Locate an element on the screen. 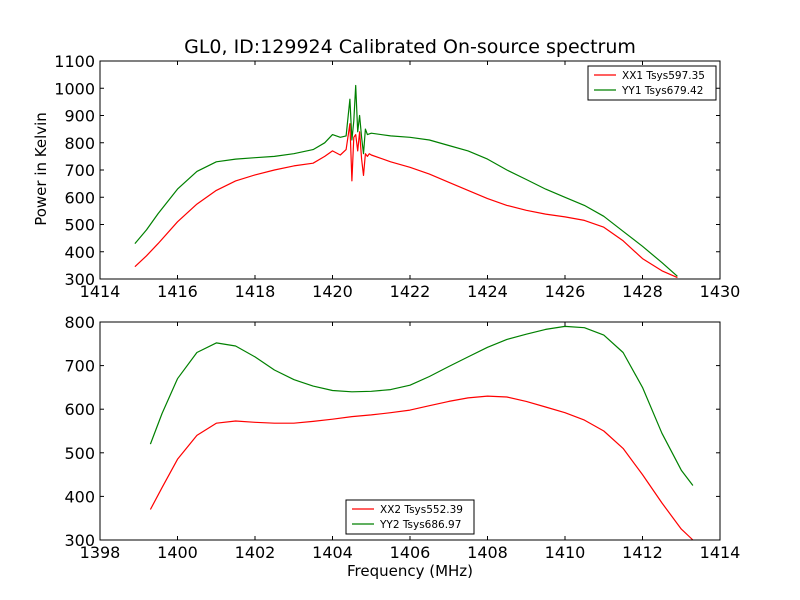 The height and width of the screenshot is (600, 800). x-tick-label: 1416 is located at coordinates (177, 291).